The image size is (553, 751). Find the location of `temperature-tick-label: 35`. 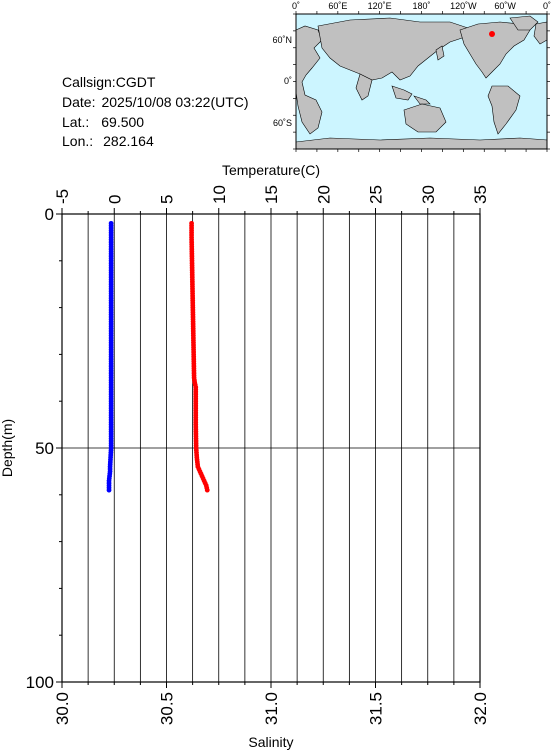

temperature-tick-label: 35 is located at coordinates (480, 194).